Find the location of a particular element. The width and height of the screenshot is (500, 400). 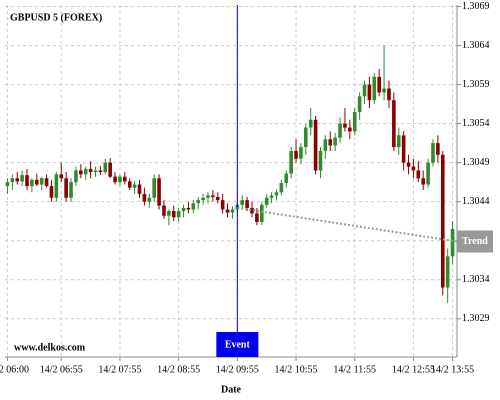

trend-label: Trend is located at coordinates (475, 241).